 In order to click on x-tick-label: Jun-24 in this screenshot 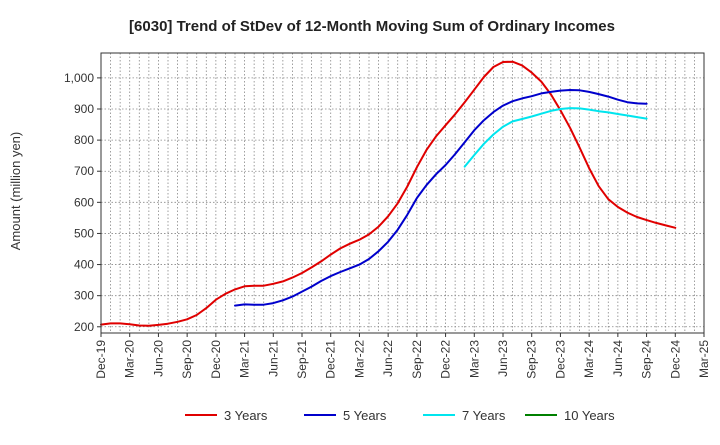, I will do `click(618, 358)`.